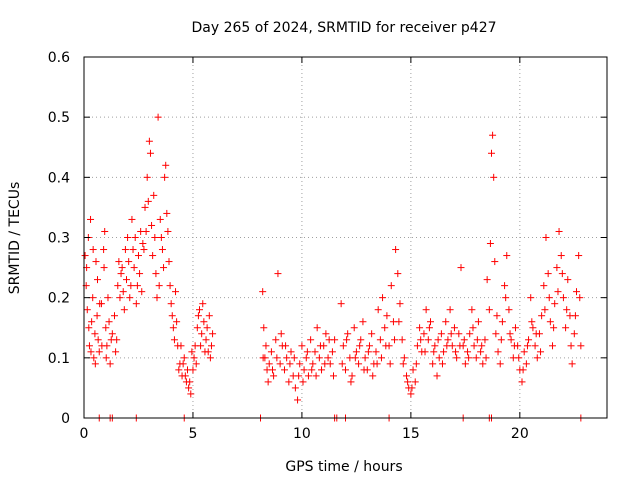 The image size is (640, 480). Describe the element at coordinates (302, 434) in the screenshot. I see `x-tick-label: 10` at that location.